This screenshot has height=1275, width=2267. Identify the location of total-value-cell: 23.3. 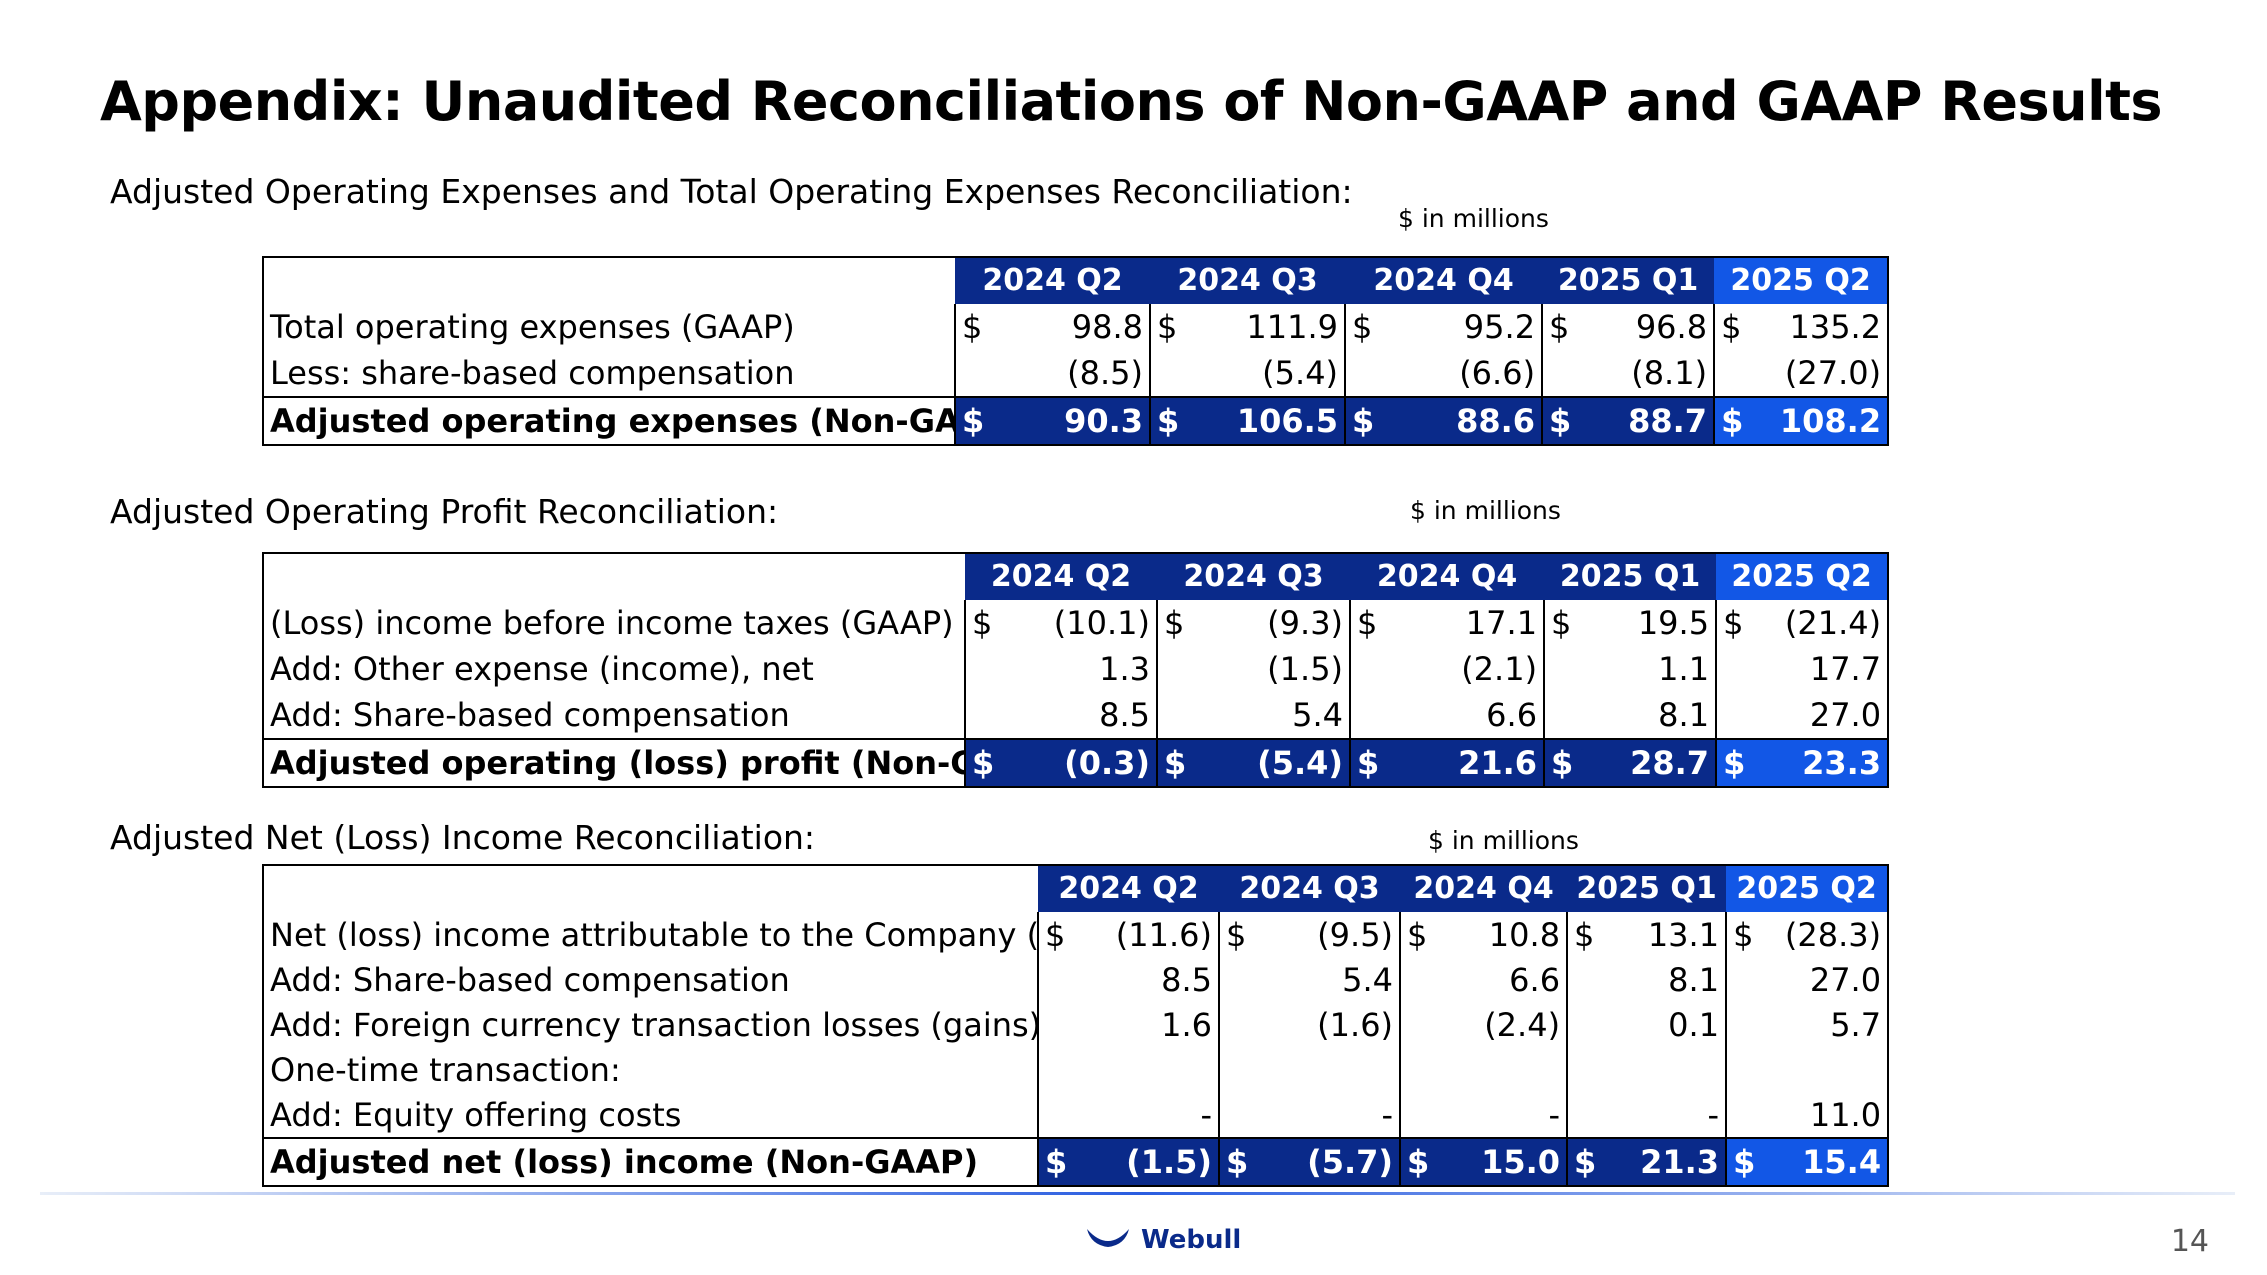
(1826, 762).